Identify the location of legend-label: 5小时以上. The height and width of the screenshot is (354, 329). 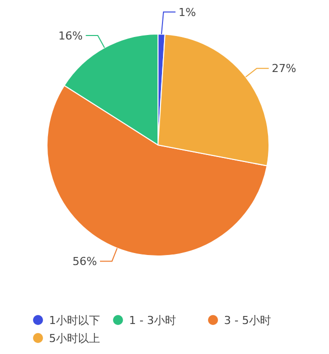
(74, 338).